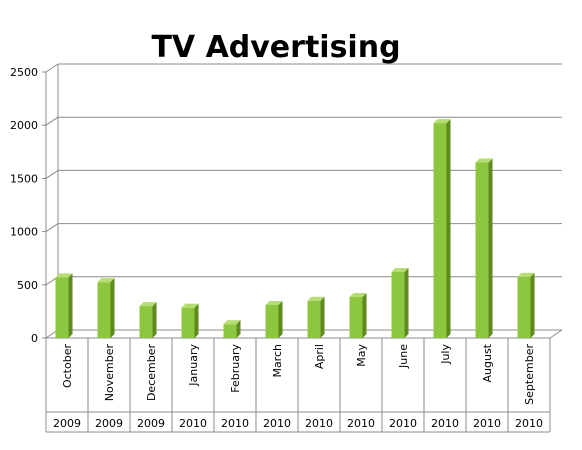 Image resolution: width=582 pixels, height=450 pixels. Describe the element at coordinates (193, 365) in the screenshot. I see `x-tick-label-month: January` at that location.